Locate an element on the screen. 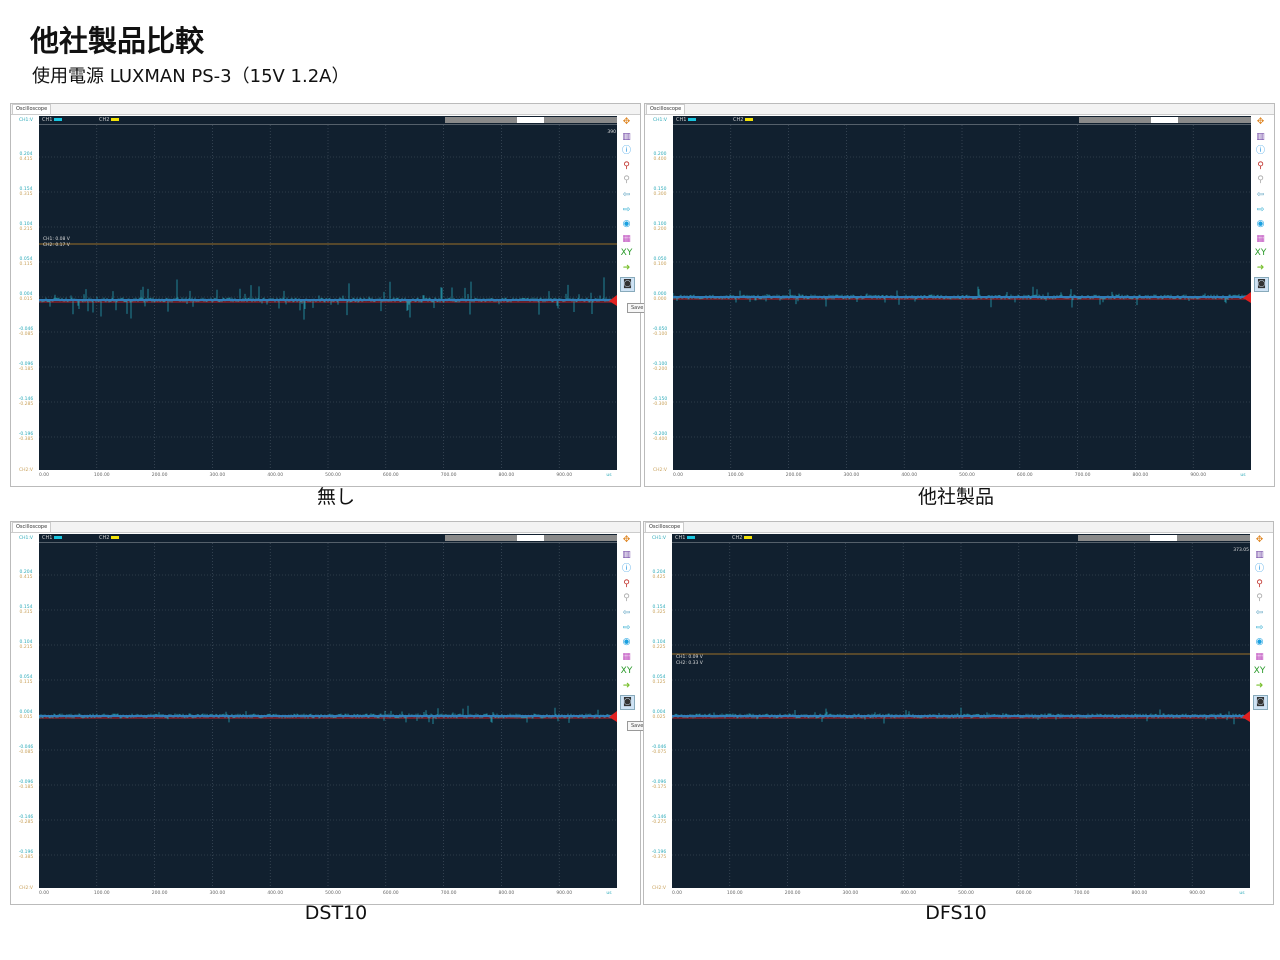  x-unit-label: us is located at coordinates (1243, 475).